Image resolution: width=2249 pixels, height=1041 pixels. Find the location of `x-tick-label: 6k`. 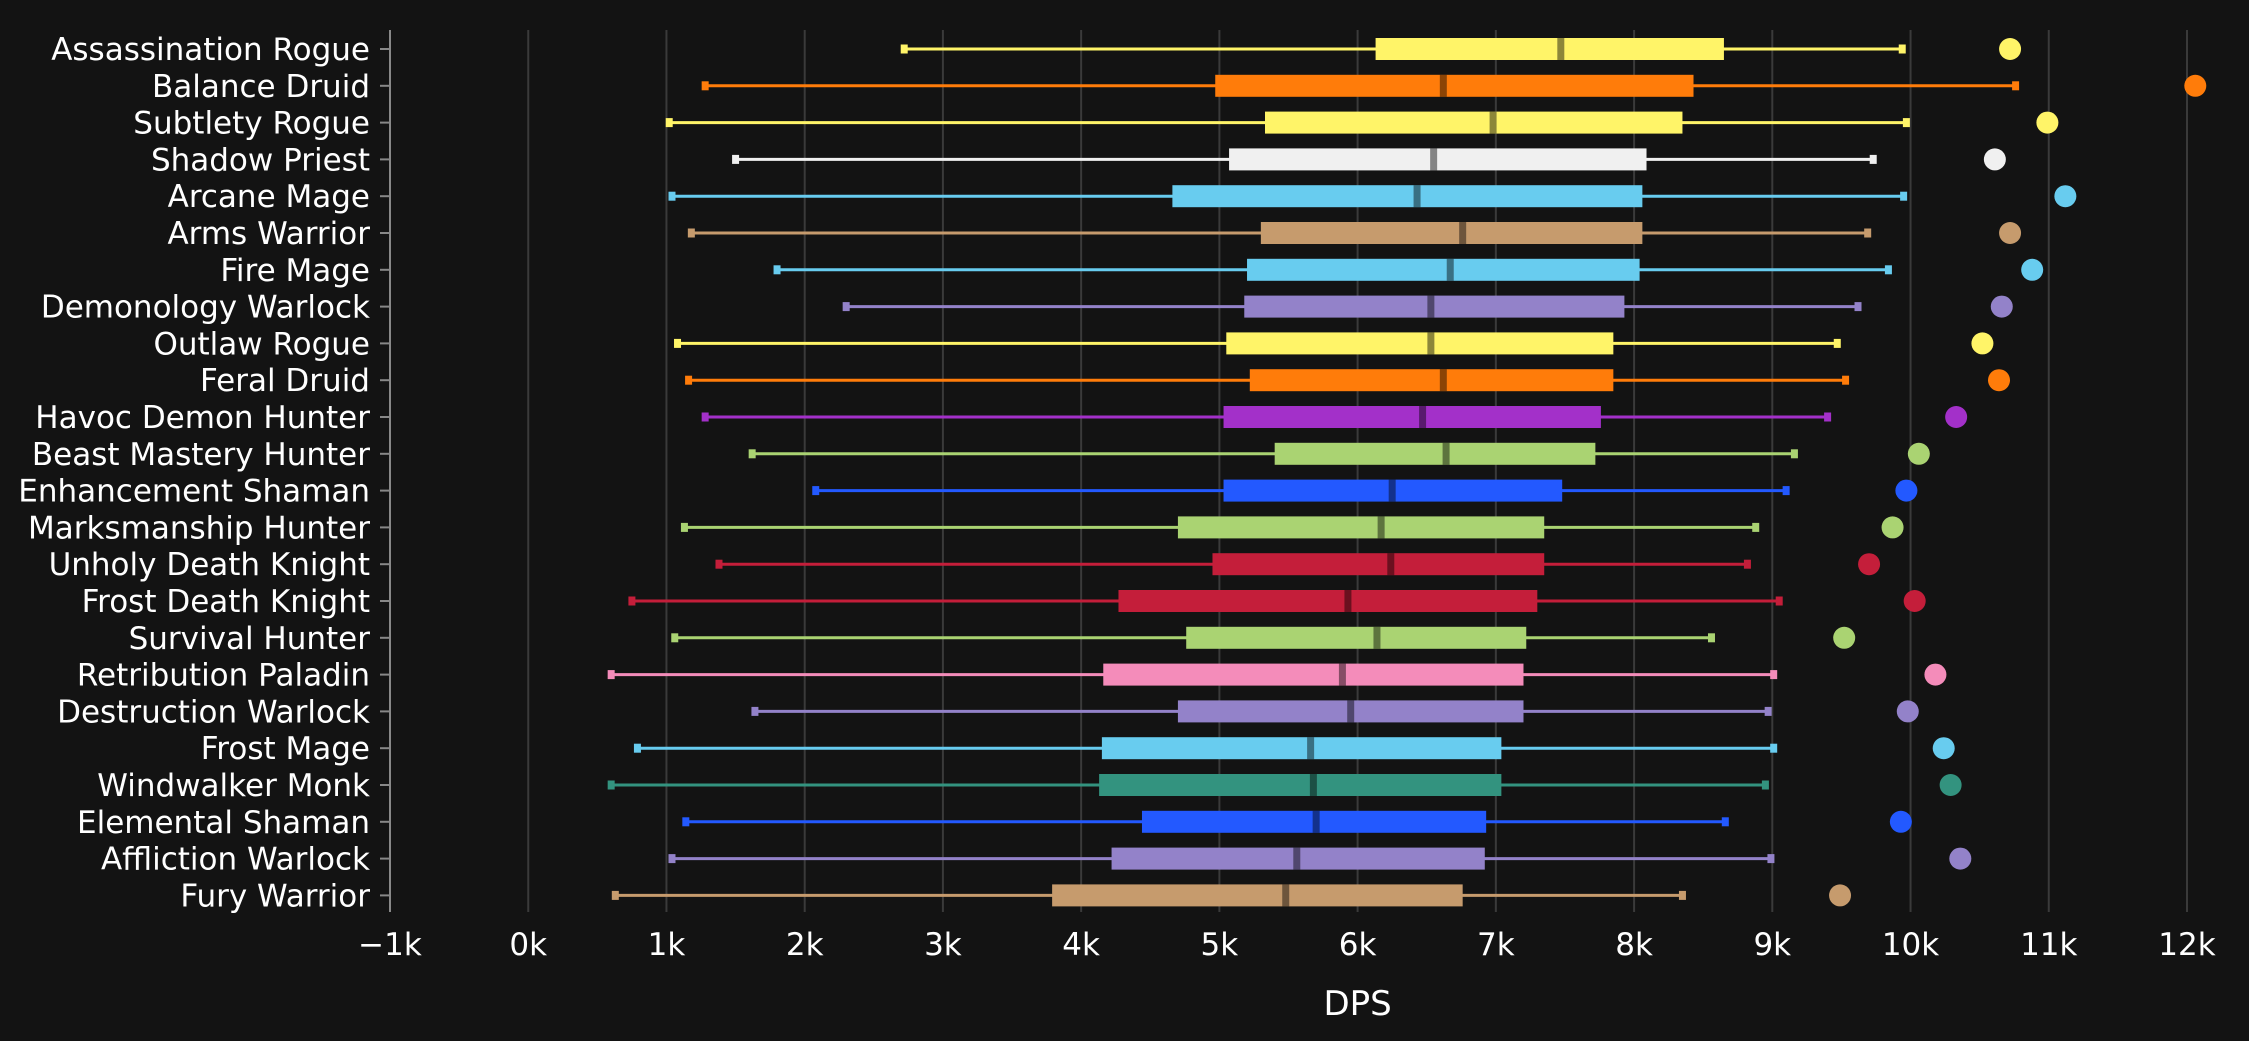

x-tick-label: 6k is located at coordinates (1358, 945).